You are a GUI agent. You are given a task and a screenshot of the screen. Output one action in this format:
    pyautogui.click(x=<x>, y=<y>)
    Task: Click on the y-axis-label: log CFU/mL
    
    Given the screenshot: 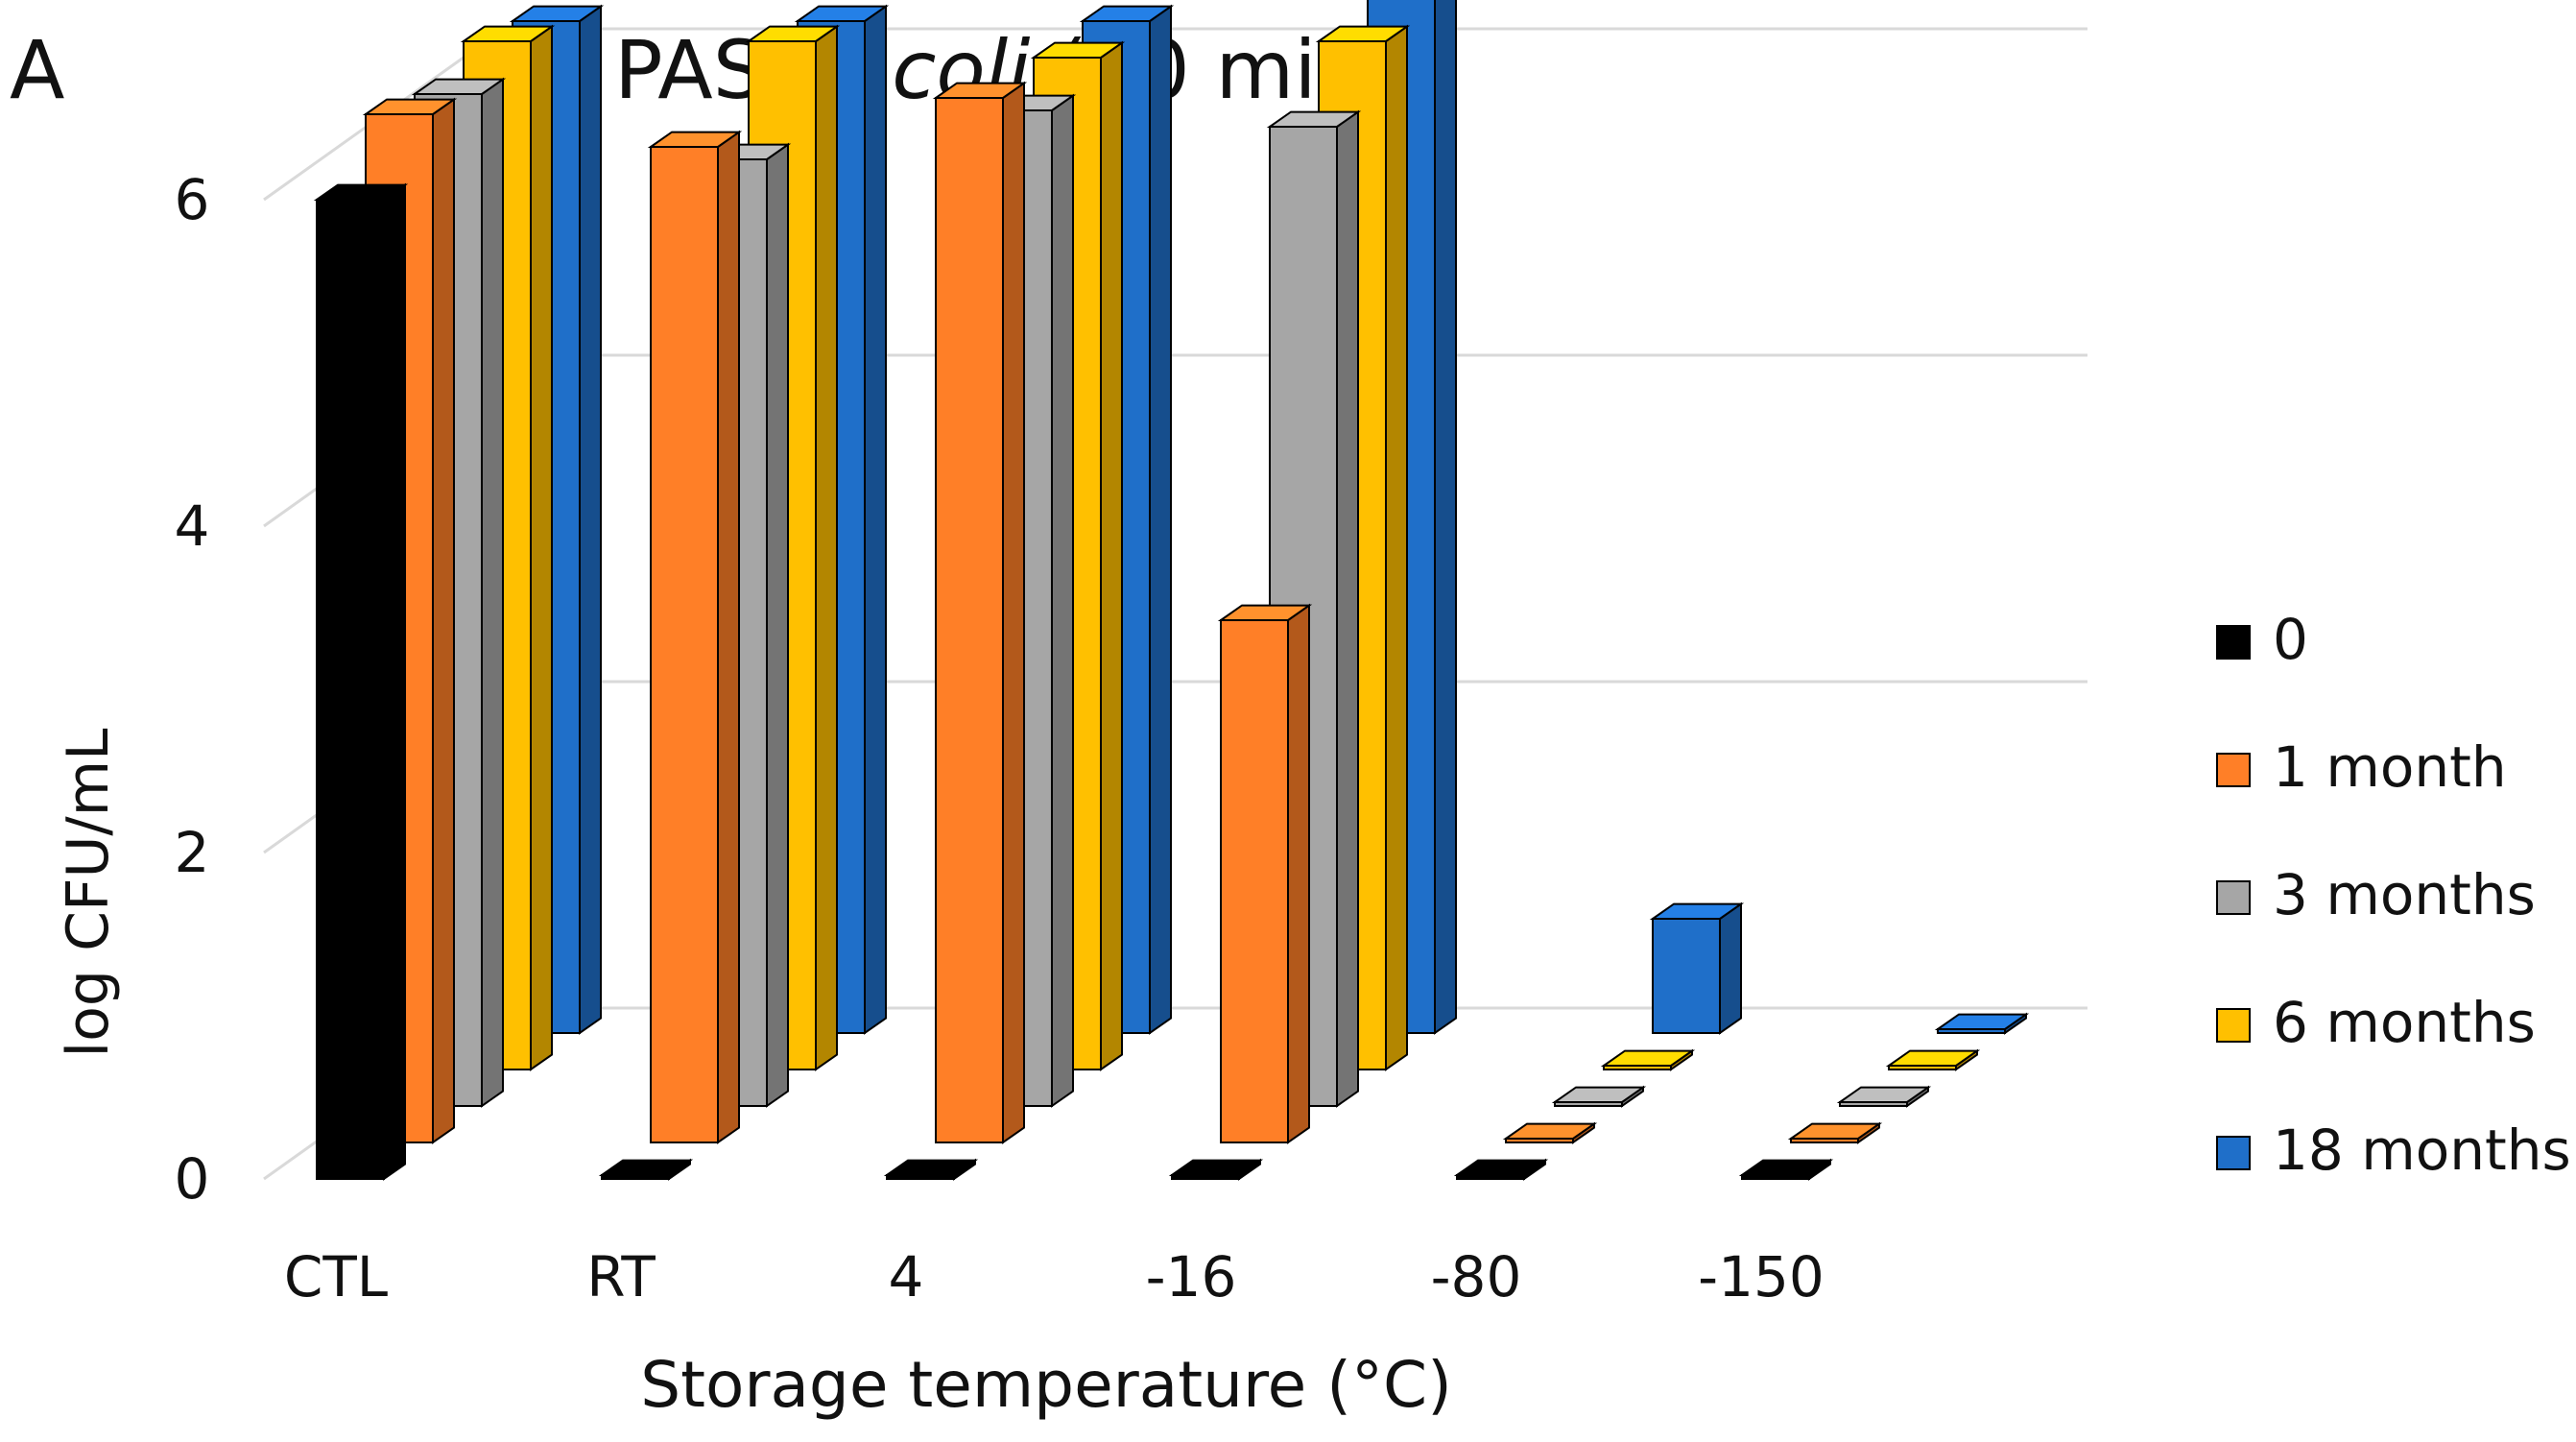 What is the action you would take?
    pyautogui.click(x=88, y=893)
    